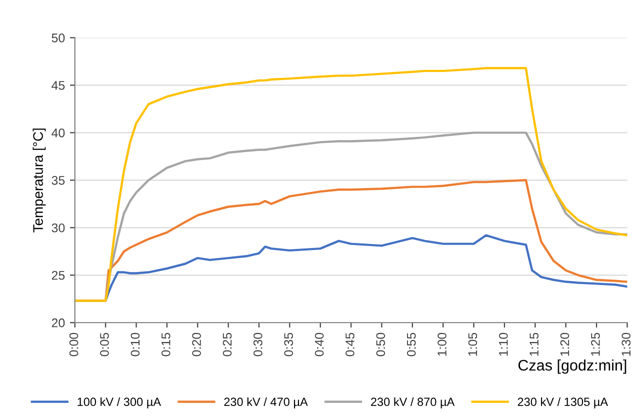 The height and width of the screenshot is (419, 640). I want to click on x-tick-label: 1:15, so click(534, 344).